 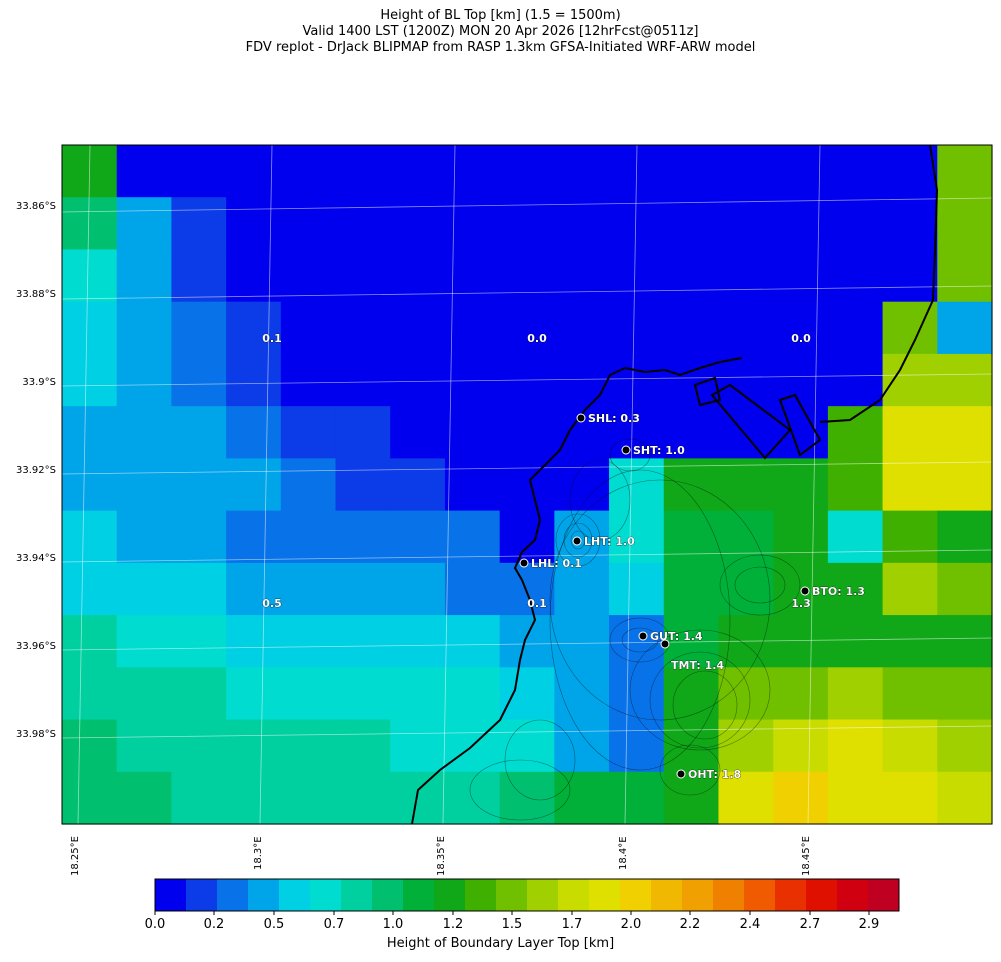 What do you see at coordinates (537, 338) in the screenshot?
I see `grid-value-label: 0.0` at bounding box center [537, 338].